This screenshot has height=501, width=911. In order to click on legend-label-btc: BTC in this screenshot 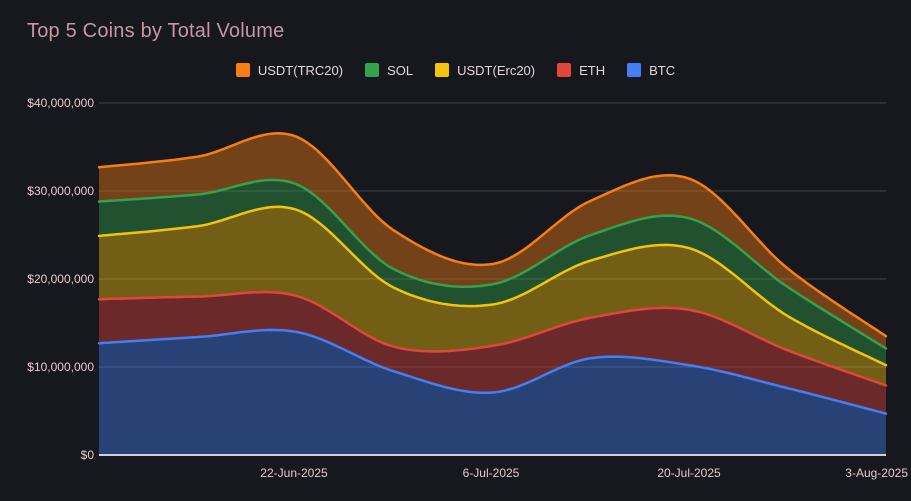, I will do `click(662, 70)`.